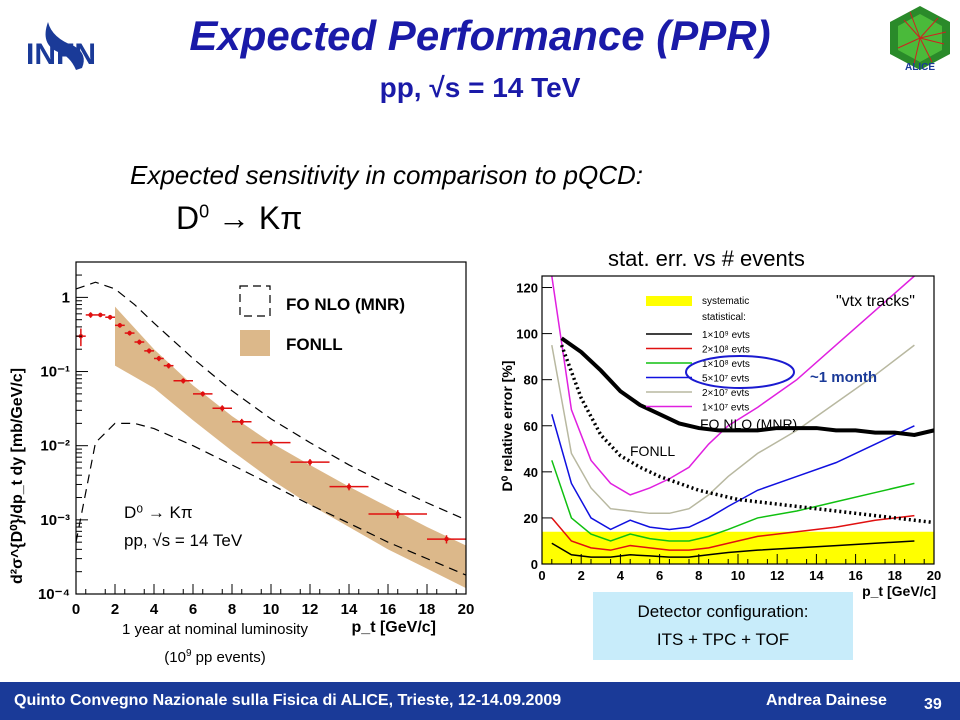 The image size is (960, 720). I want to click on left-x-tick-label: 16, so click(388, 609).